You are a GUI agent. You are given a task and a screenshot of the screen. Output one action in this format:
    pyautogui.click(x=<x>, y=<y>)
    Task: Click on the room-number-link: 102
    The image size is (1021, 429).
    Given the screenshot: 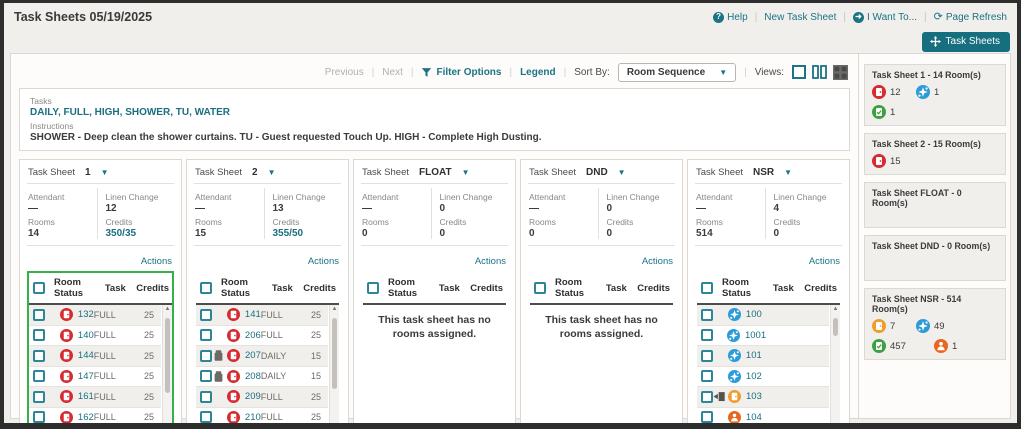 What is the action you would take?
    pyautogui.click(x=753, y=376)
    